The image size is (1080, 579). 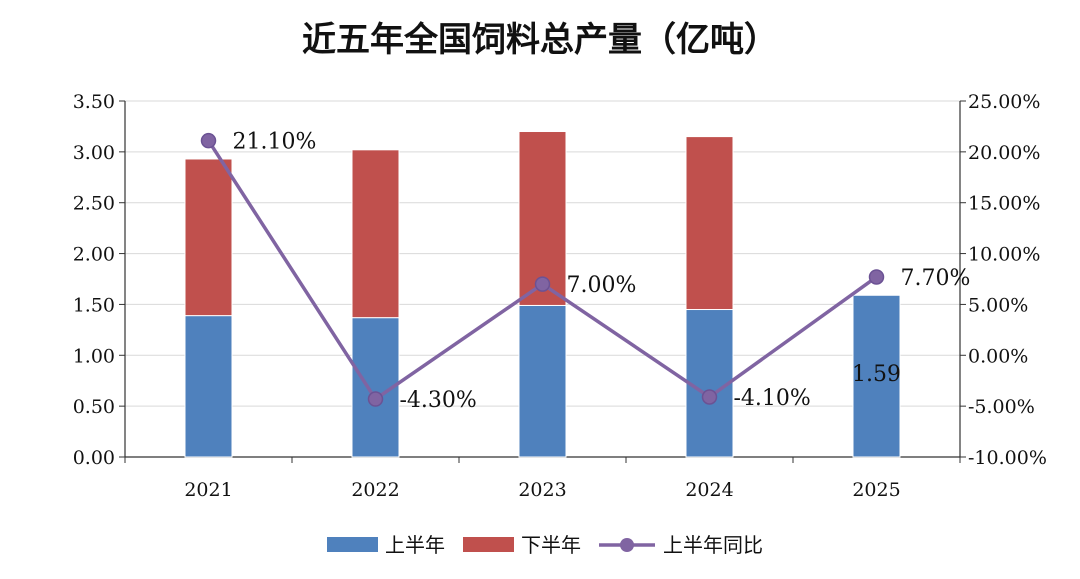 I want to click on left-tick-label: 1.00, so click(x=94, y=356).